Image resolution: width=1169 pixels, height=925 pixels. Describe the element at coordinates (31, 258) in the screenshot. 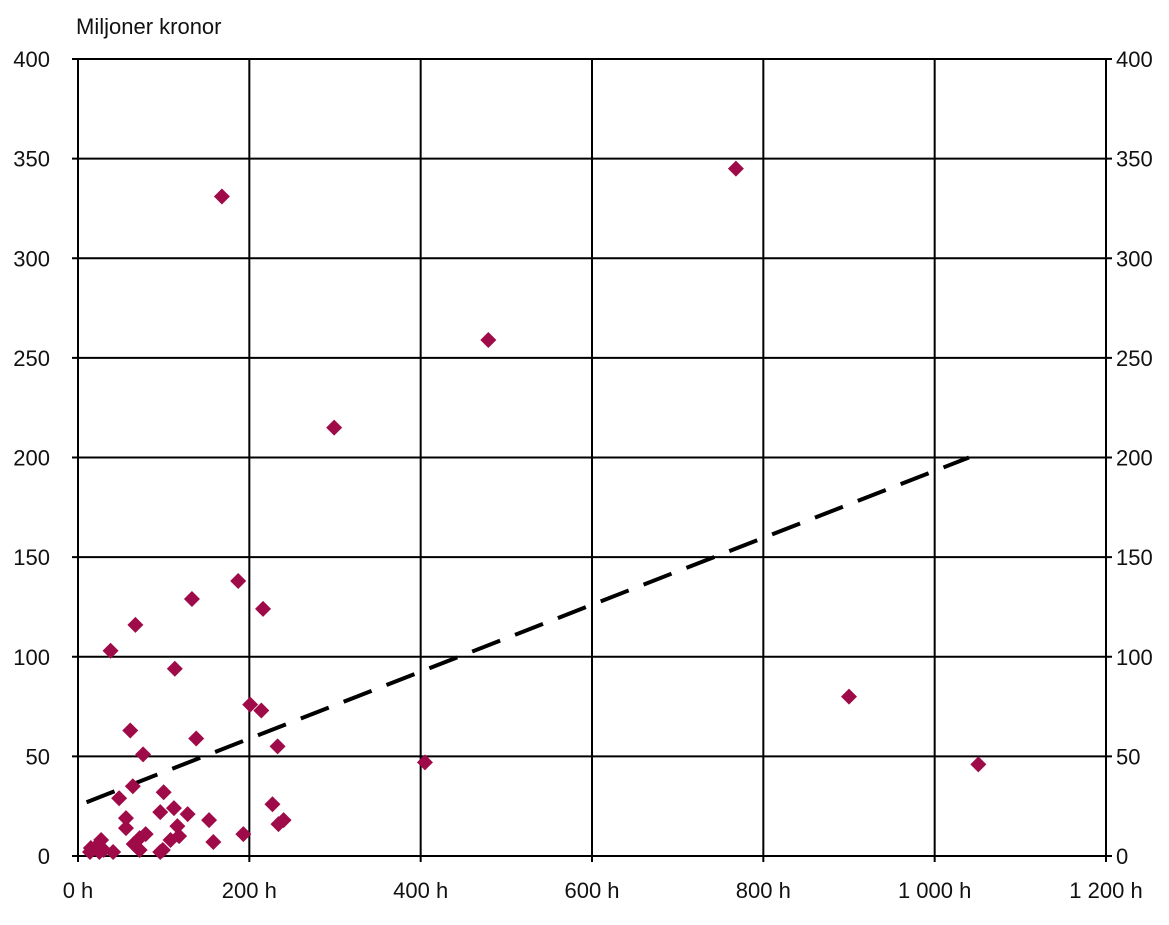

I see `y-tick-label-left: 300` at that location.